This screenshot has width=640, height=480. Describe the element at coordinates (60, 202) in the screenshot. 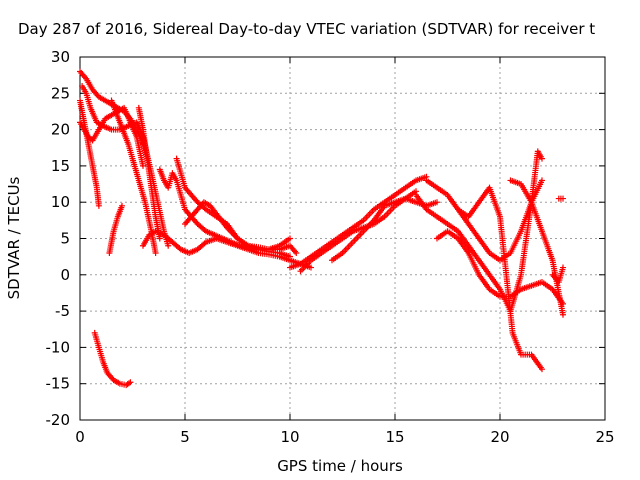

I see `y-tick-label: 10` at that location.